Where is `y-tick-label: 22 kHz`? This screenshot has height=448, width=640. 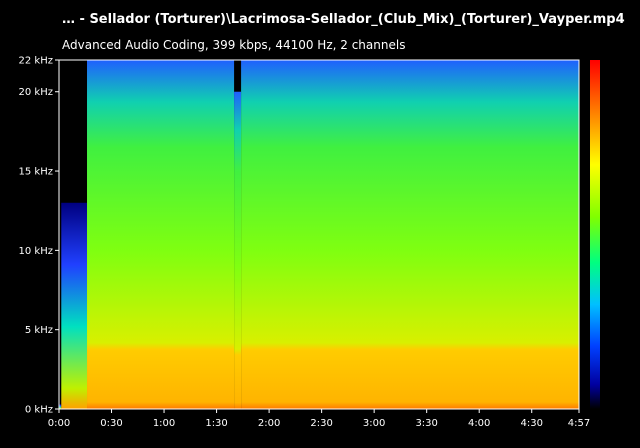 y-tick-label: 22 kHz is located at coordinates (36, 61).